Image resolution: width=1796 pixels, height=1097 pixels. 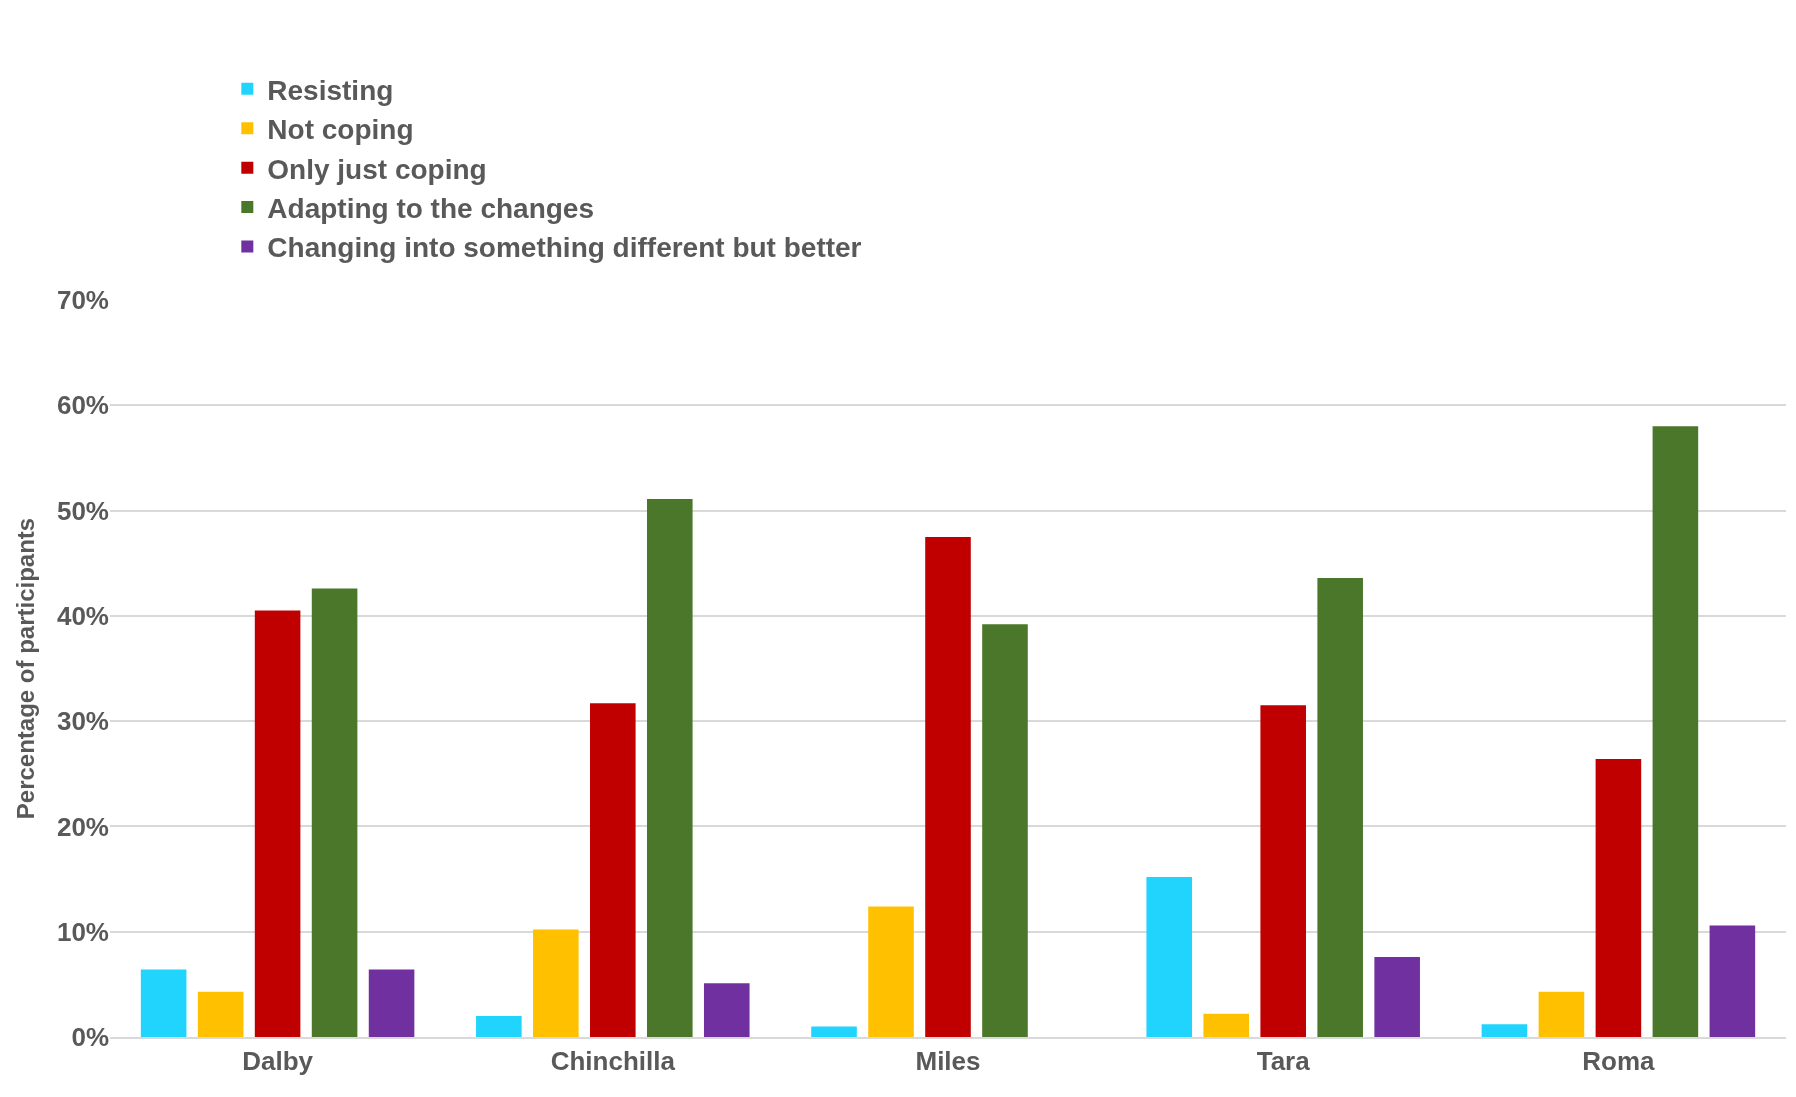 I want to click on y-axis-title: Percentage of participants, so click(x=26, y=668).